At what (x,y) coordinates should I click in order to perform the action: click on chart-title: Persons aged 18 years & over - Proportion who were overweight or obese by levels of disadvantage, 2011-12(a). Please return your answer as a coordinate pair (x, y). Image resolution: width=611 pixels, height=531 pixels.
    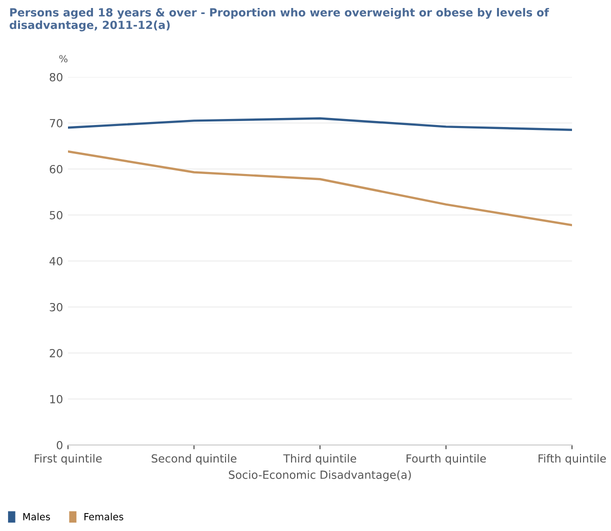
    Looking at the image, I should click on (280, 20).